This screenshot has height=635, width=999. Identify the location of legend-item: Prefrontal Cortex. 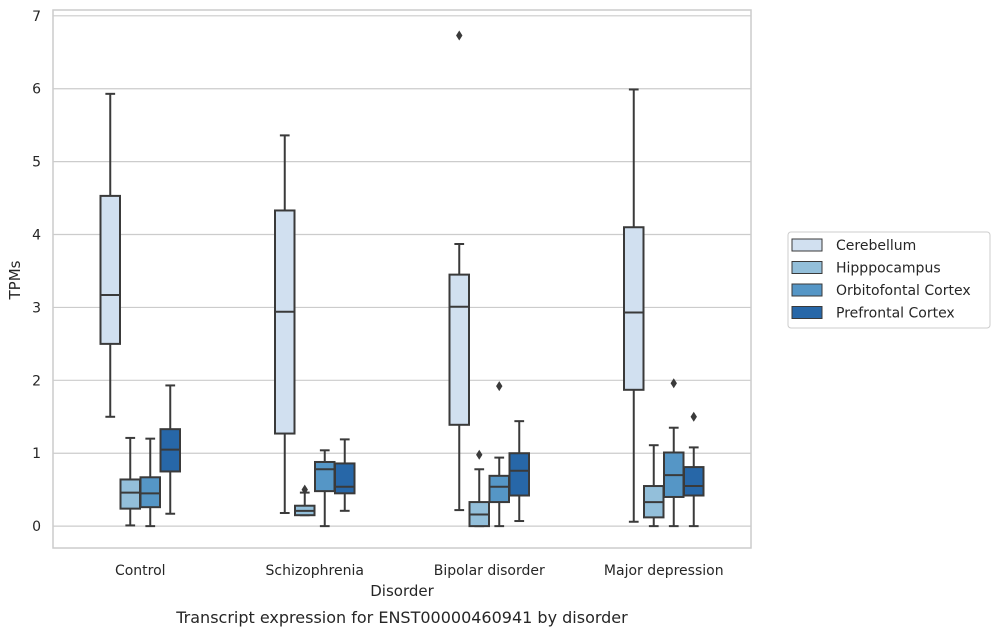
(873, 314).